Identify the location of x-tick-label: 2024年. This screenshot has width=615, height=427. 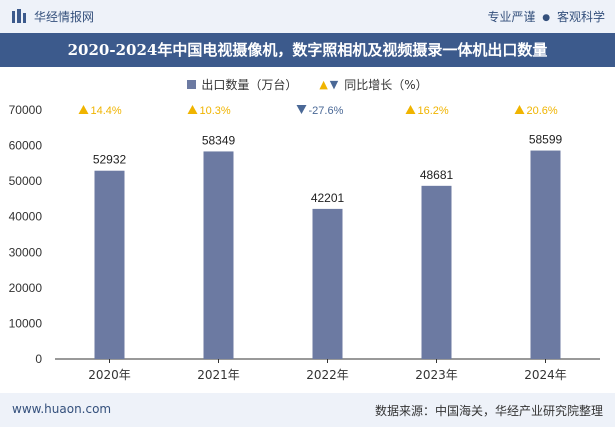
(545, 375).